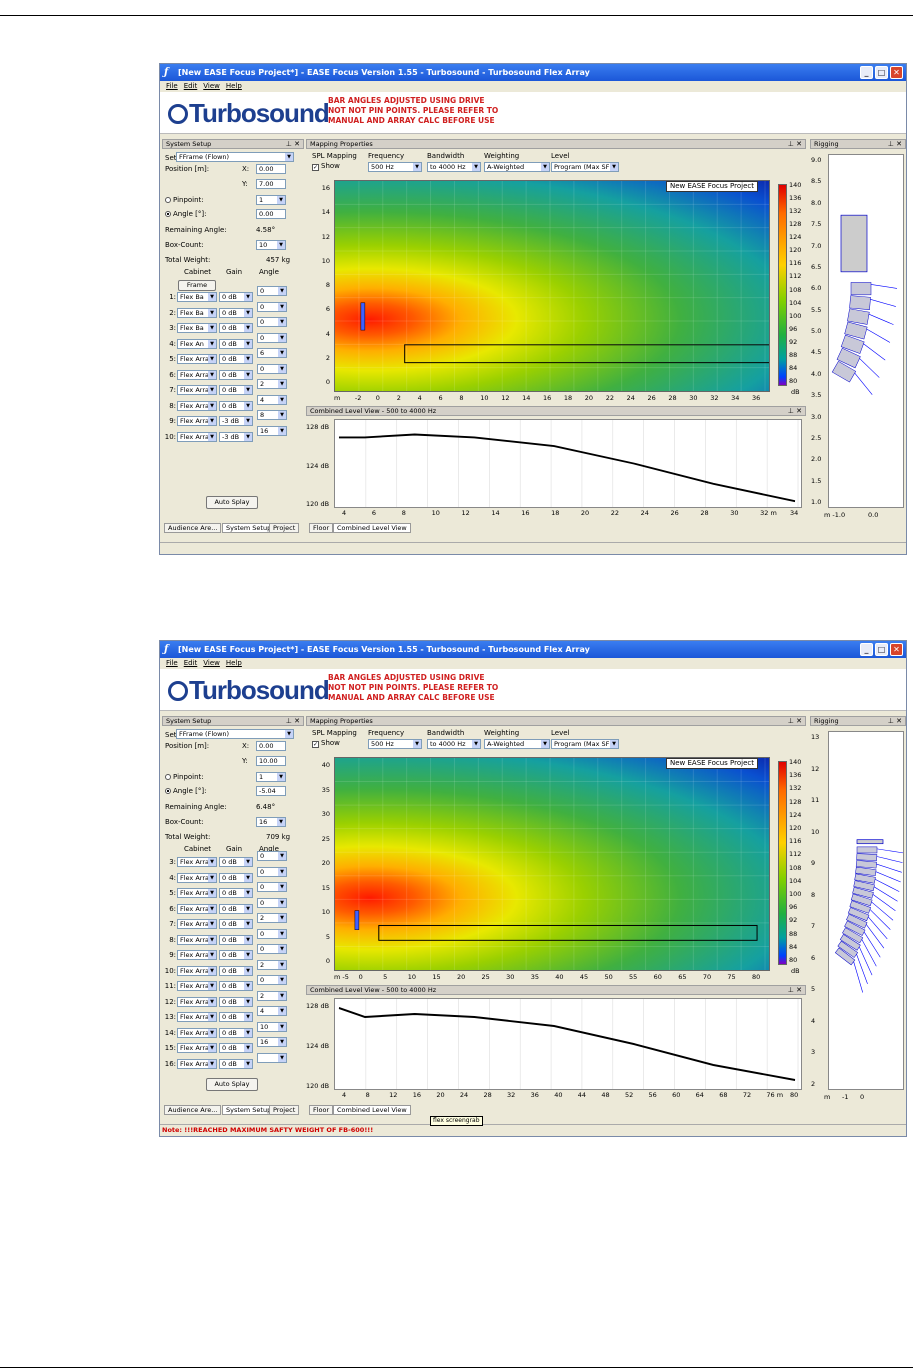  I want to click on y-field: 7.00, so click(271, 184).